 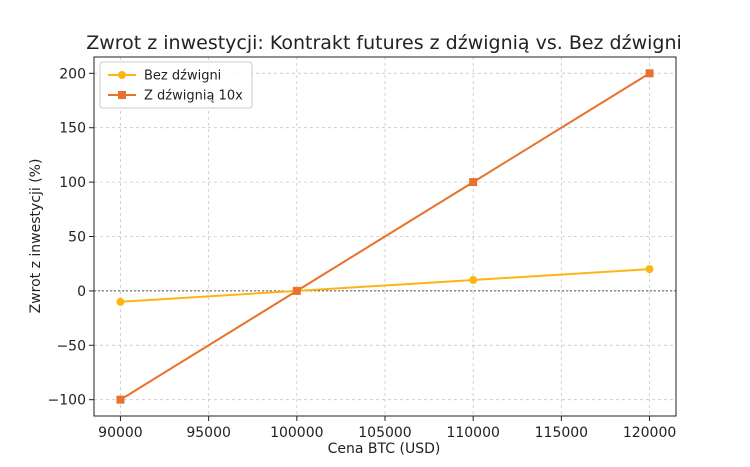 I want to click on y-tick-label: 50, so click(x=77, y=238).